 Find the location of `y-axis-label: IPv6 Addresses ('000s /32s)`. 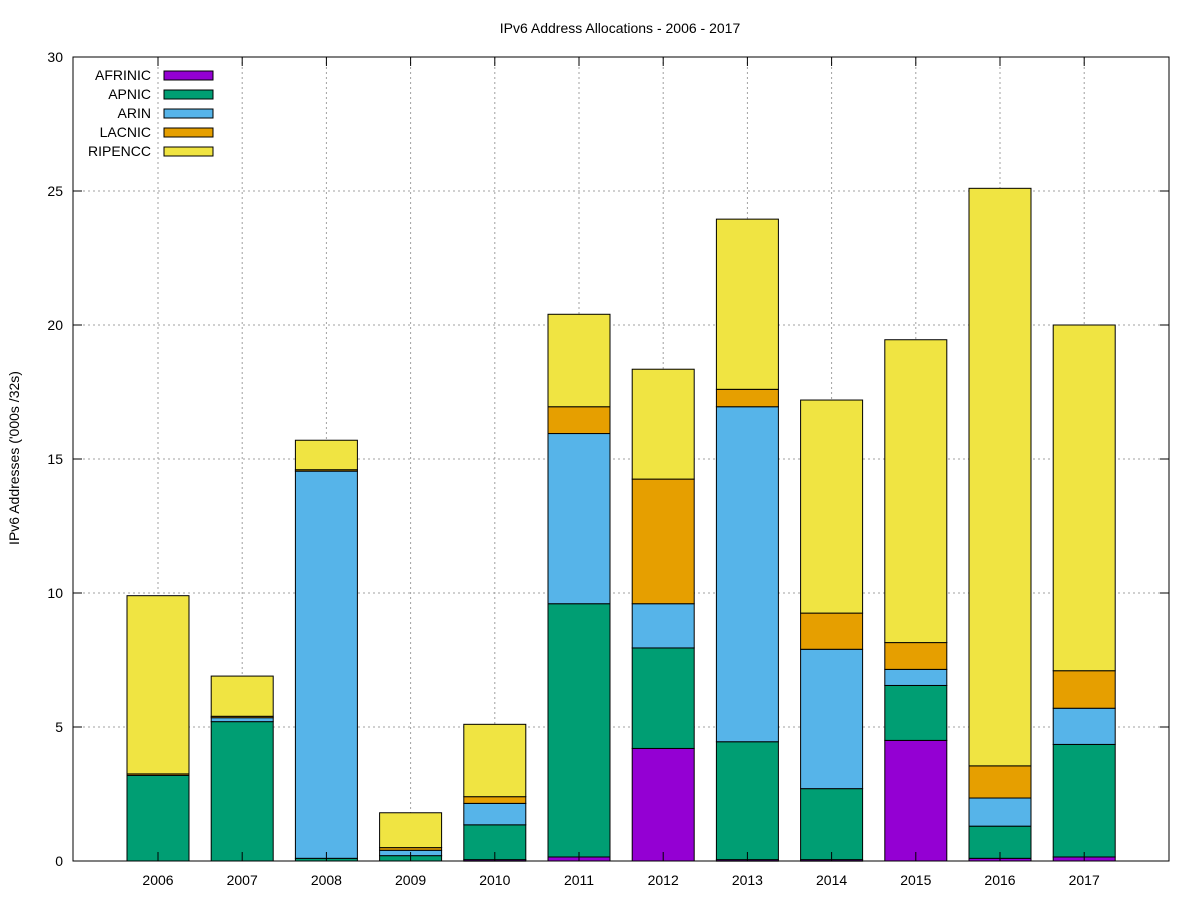

y-axis-label: IPv6 Addresses ('000s /32s) is located at coordinates (14, 458).